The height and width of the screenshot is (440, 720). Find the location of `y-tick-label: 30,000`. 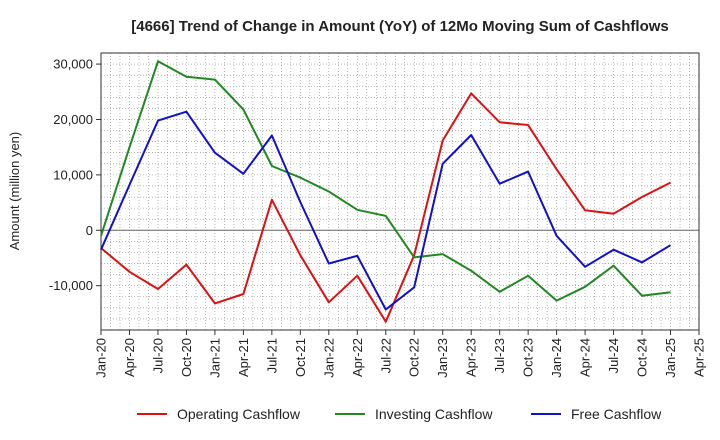

y-tick-label: 30,000 is located at coordinates (73, 64).